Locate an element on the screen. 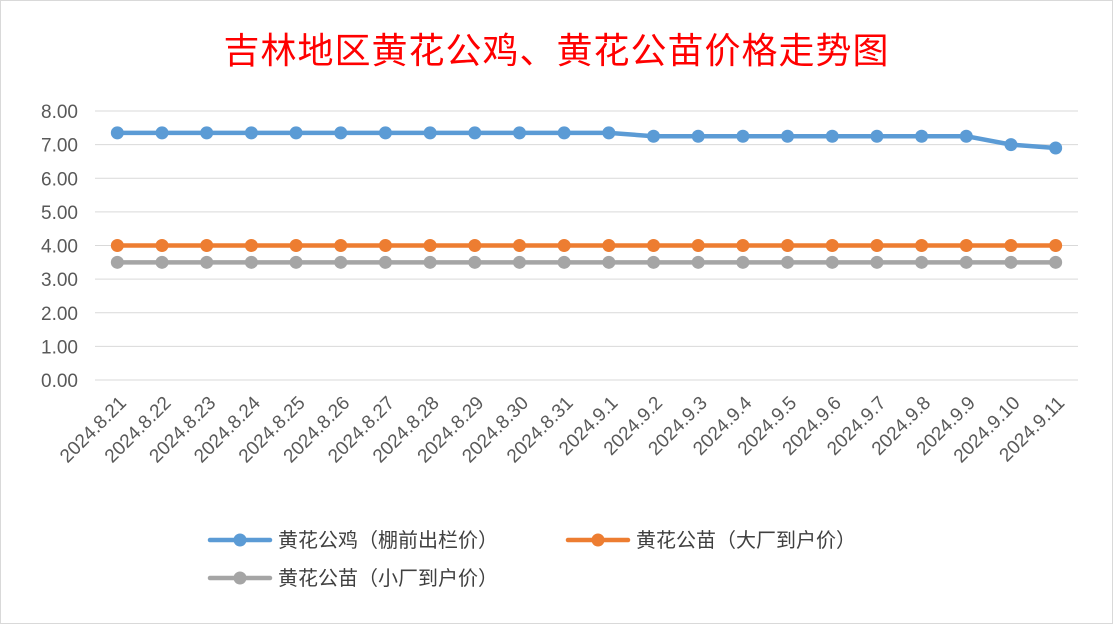 This screenshot has height=624, width=1113. y-tick-label: 1.00 is located at coordinates (59, 347).